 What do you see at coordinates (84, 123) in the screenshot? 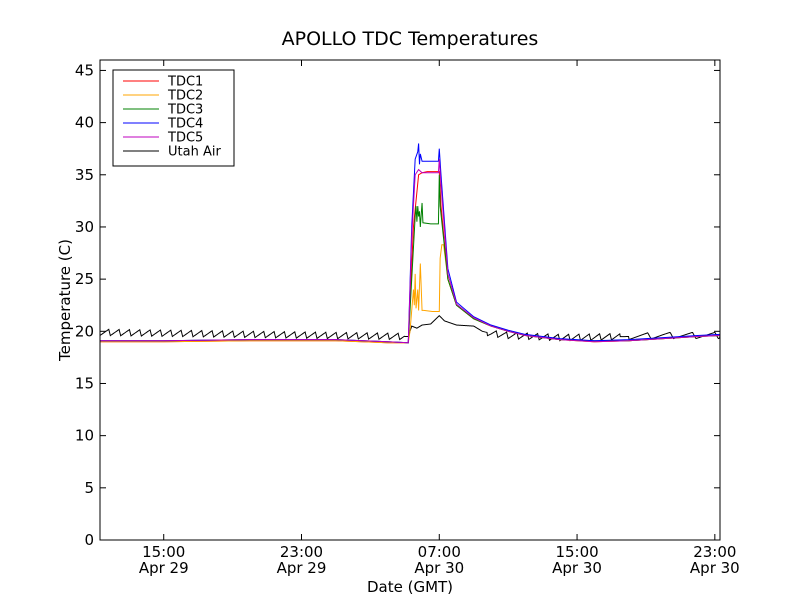
I see `y-tick-label: 40` at bounding box center [84, 123].